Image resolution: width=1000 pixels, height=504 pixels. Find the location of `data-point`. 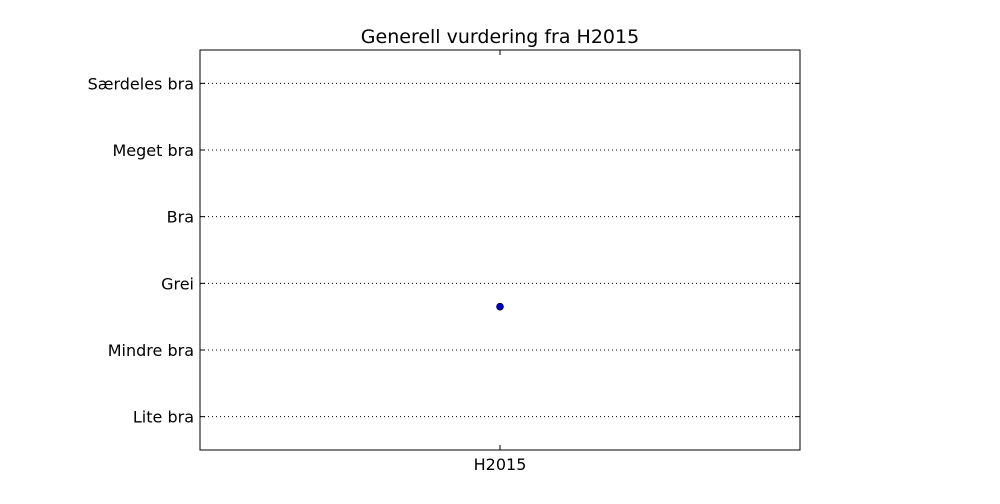

data-point is located at coordinates (500, 306).